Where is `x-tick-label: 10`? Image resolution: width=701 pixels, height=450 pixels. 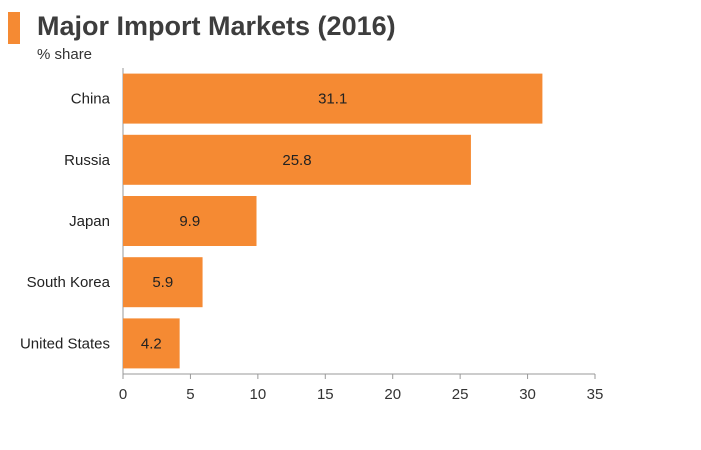 x-tick-label: 10 is located at coordinates (258, 394).